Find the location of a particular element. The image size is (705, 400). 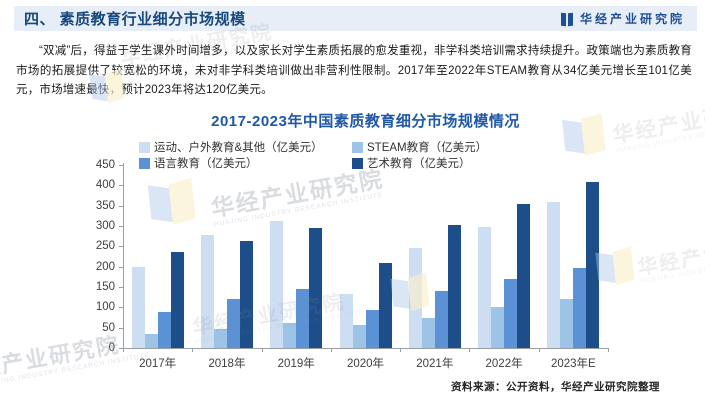

brand-logo: 华经产业研究院 is located at coordinates (622, 18).